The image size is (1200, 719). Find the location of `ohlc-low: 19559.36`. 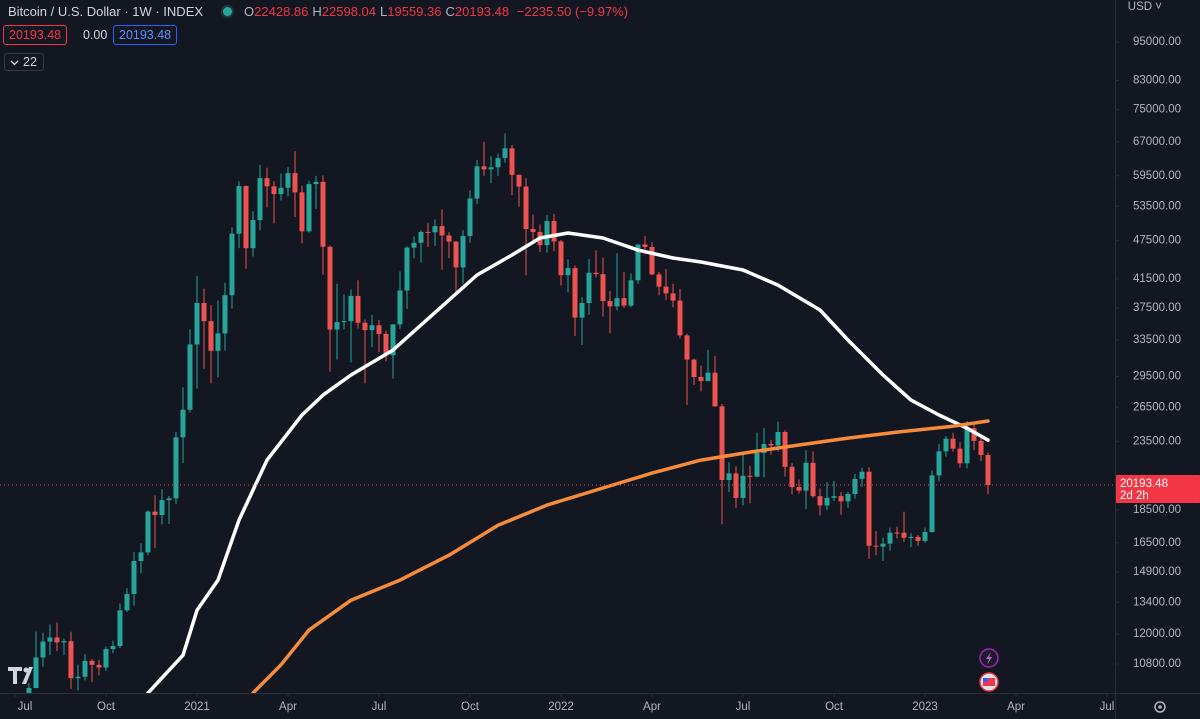

ohlc-low: 19559.36 is located at coordinates (414, 11).